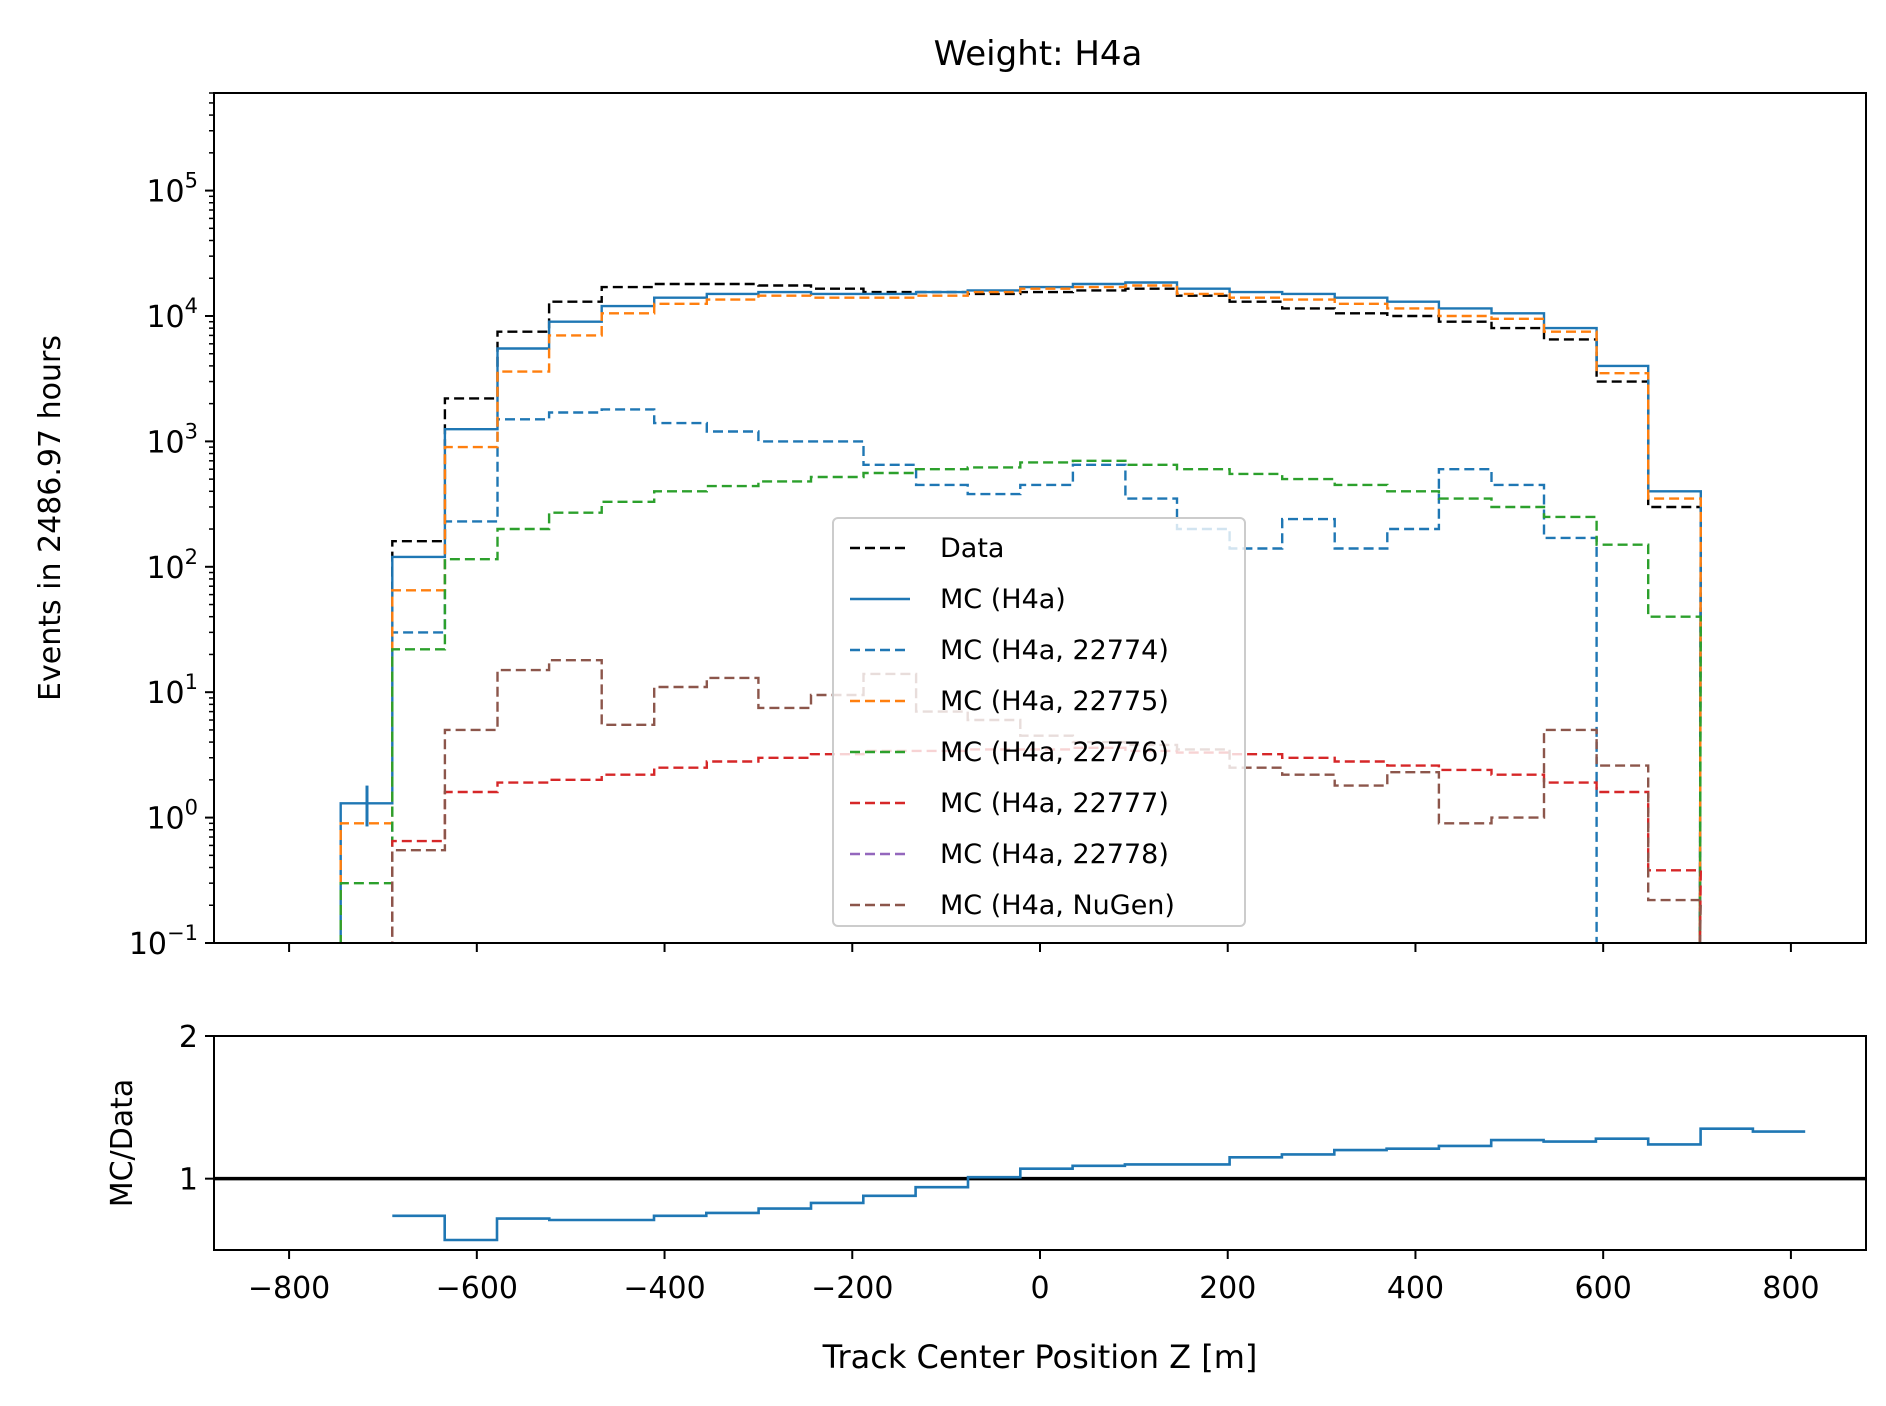 This screenshot has height=1406, width=1886. Describe the element at coordinates (196, 1109) in the screenshot. I see `ratio-y-axis-ticks: 12` at that location.